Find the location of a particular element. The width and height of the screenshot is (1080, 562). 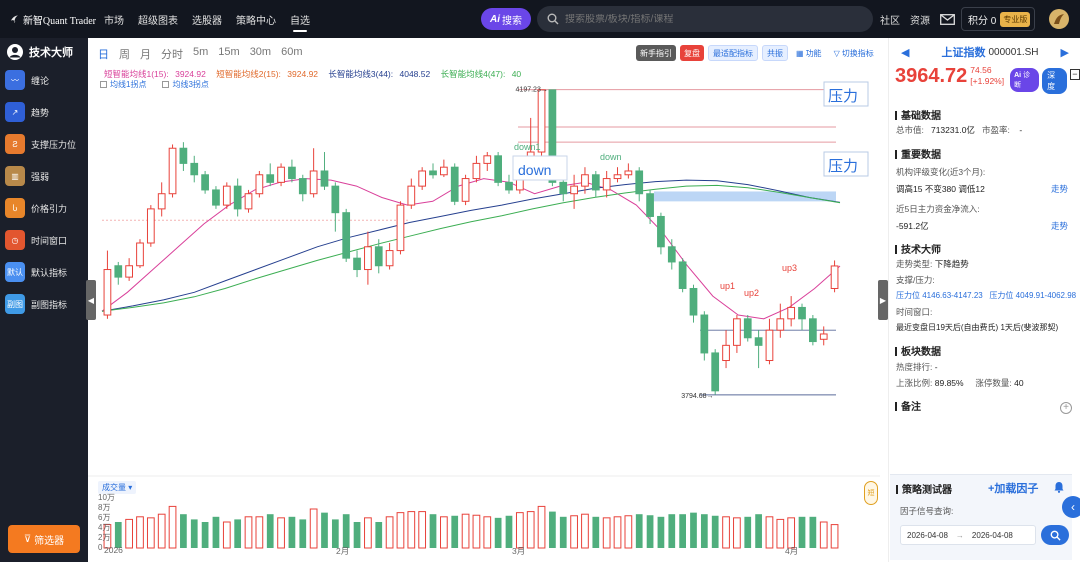

index-code: 000001.SH is located at coordinates (1013, 52).